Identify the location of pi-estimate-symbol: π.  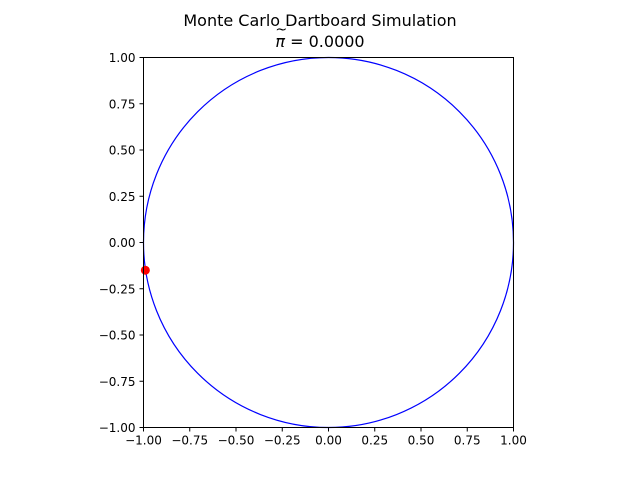
(280, 36).